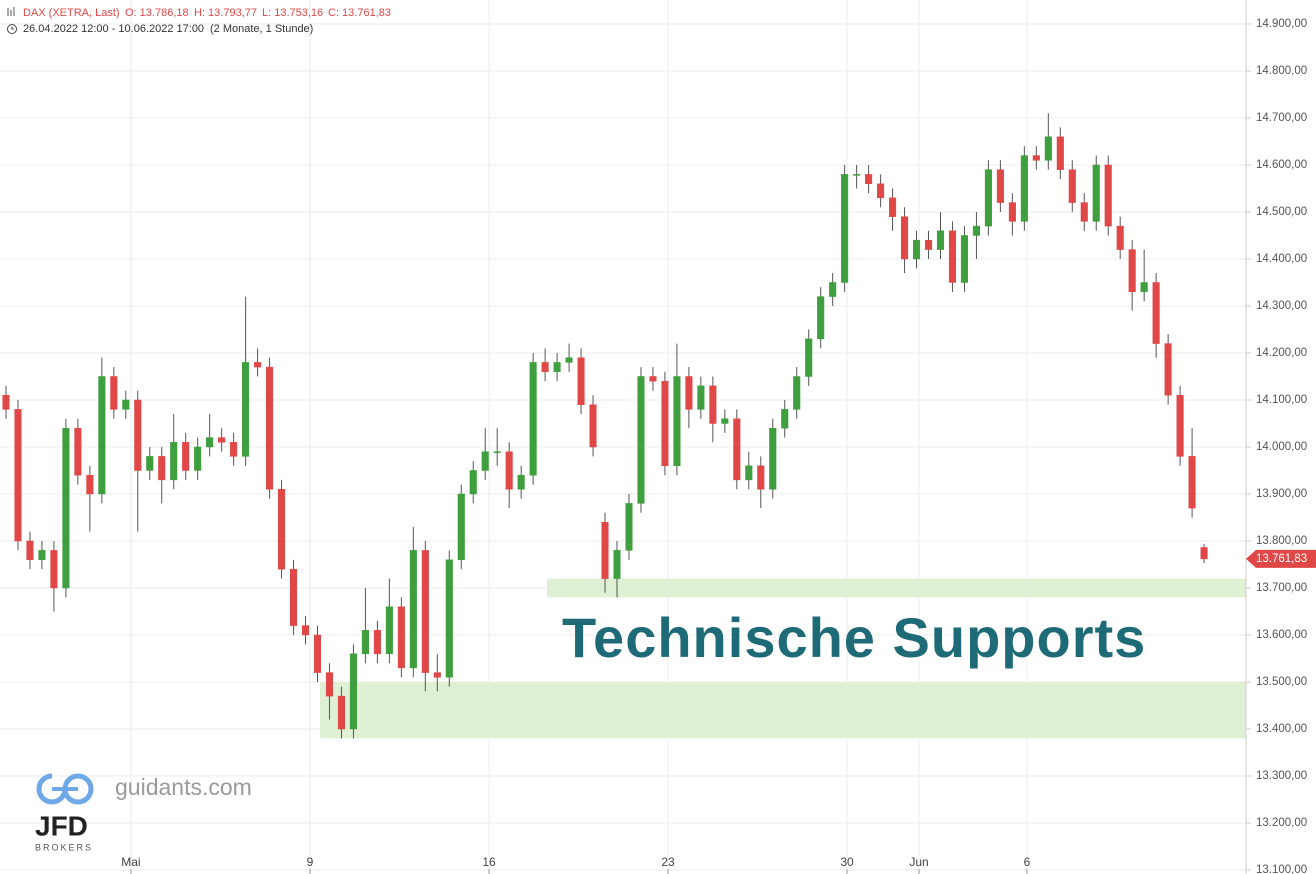 The image size is (1316, 874). I want to click on annotation: Technische Supports, so click(854, 637).